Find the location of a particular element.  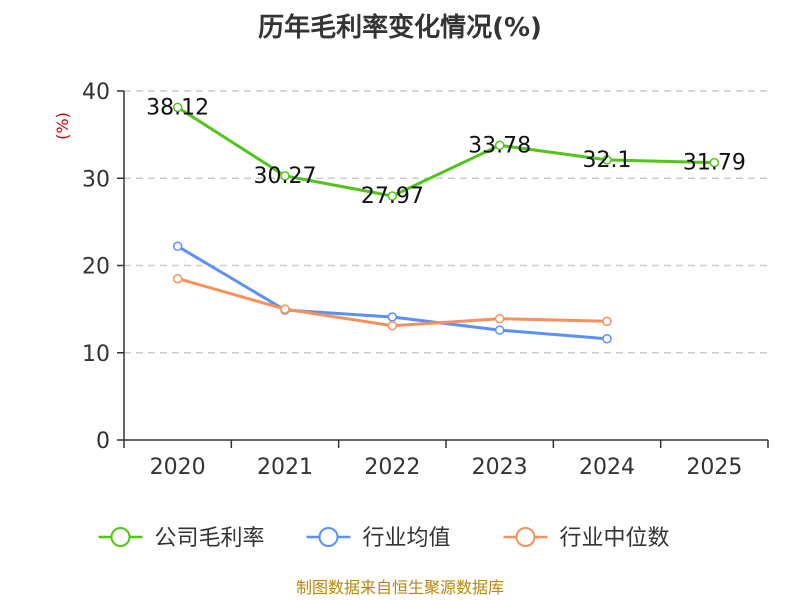

data-point-0-2023 is located at coordinates (499, 145).